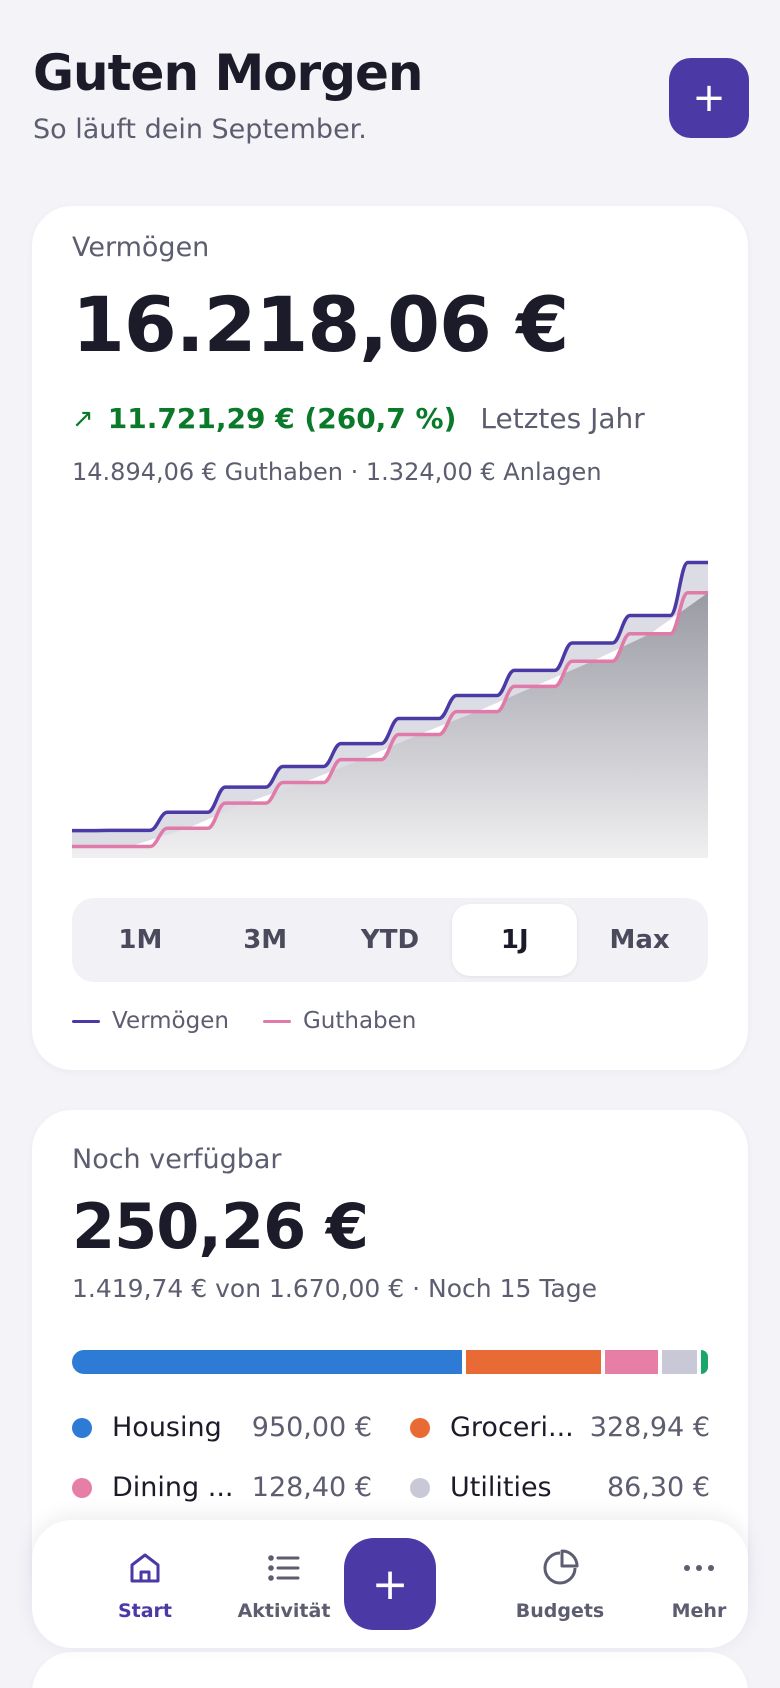  I want to click on category-row: Groceri... 328,94 €, so click(560, 1427).